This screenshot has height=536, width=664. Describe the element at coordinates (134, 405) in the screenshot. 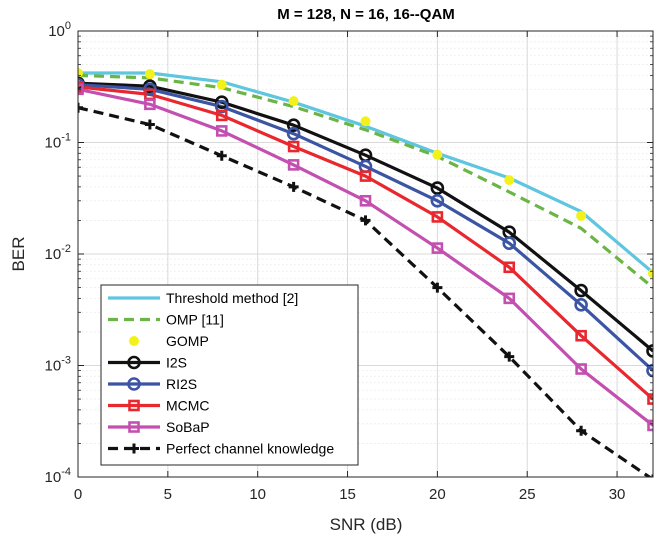

I see `legend-marker-mcmc` at that location.